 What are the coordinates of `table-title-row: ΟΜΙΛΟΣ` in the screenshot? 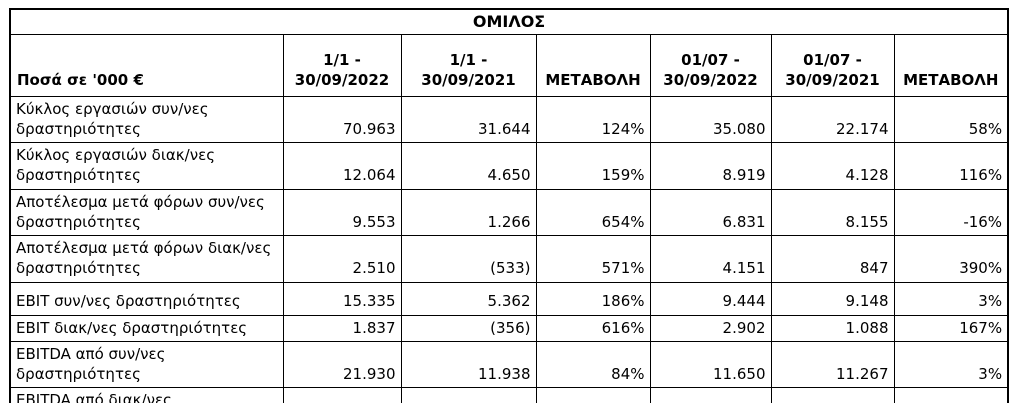 It's located at (509, 21).